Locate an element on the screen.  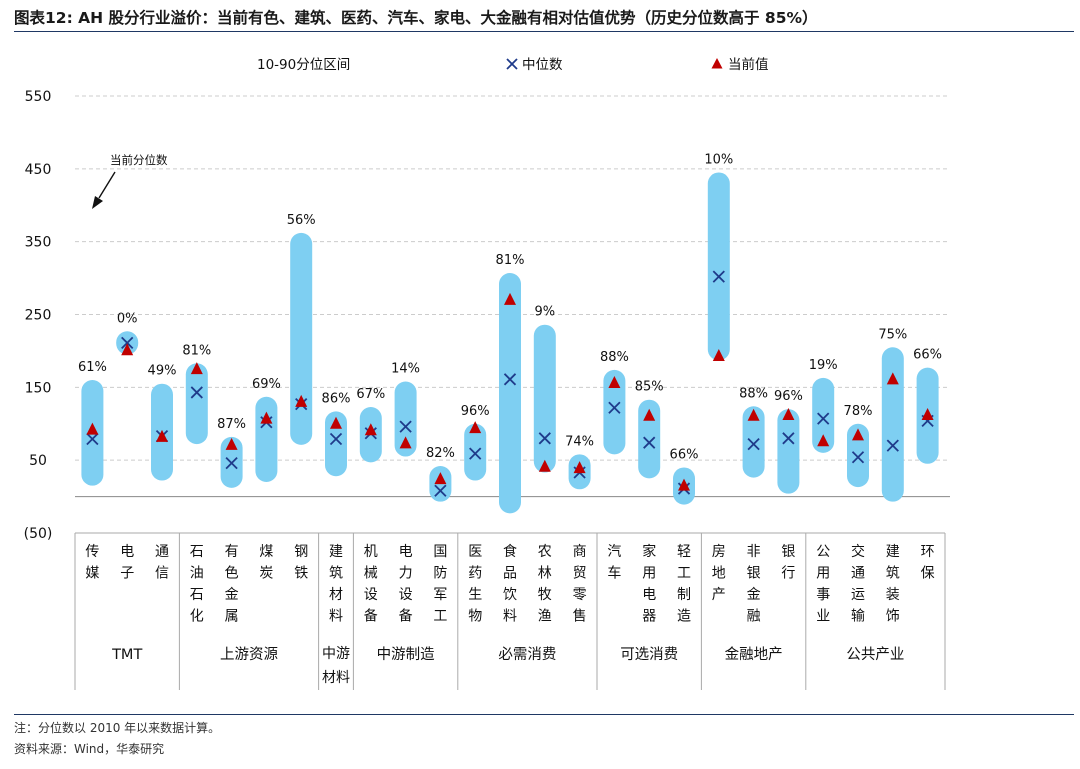
industry-label: 车 is located at coordinates (614, 573).